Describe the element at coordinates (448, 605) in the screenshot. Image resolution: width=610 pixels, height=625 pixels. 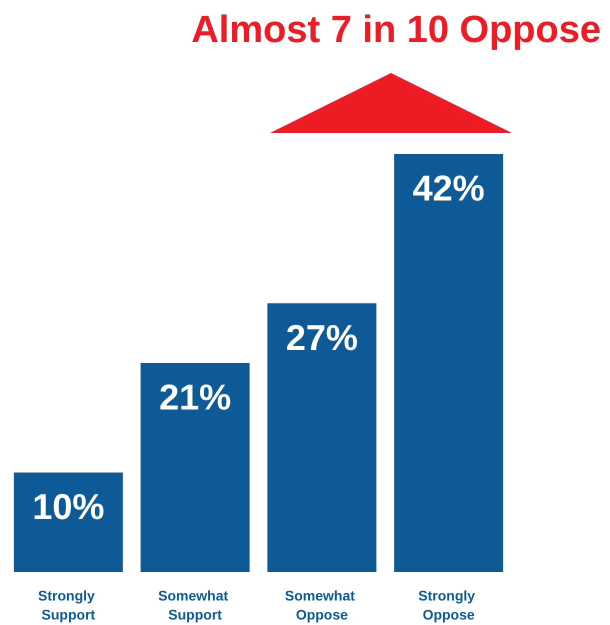
I see `x-tick-label: Strongly Oppose` at that location.